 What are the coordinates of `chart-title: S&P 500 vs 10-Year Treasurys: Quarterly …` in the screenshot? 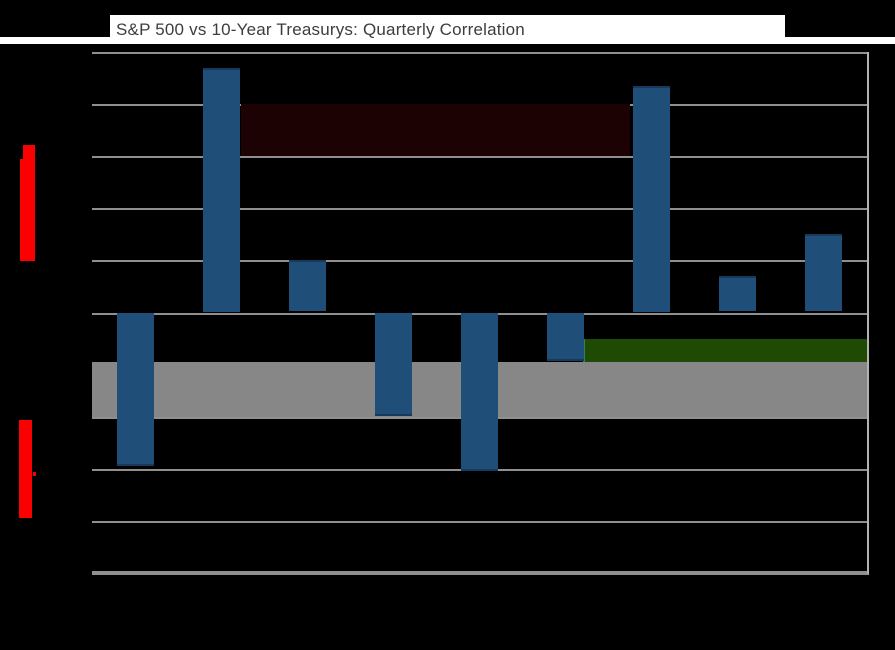 It's located at (320, 29).